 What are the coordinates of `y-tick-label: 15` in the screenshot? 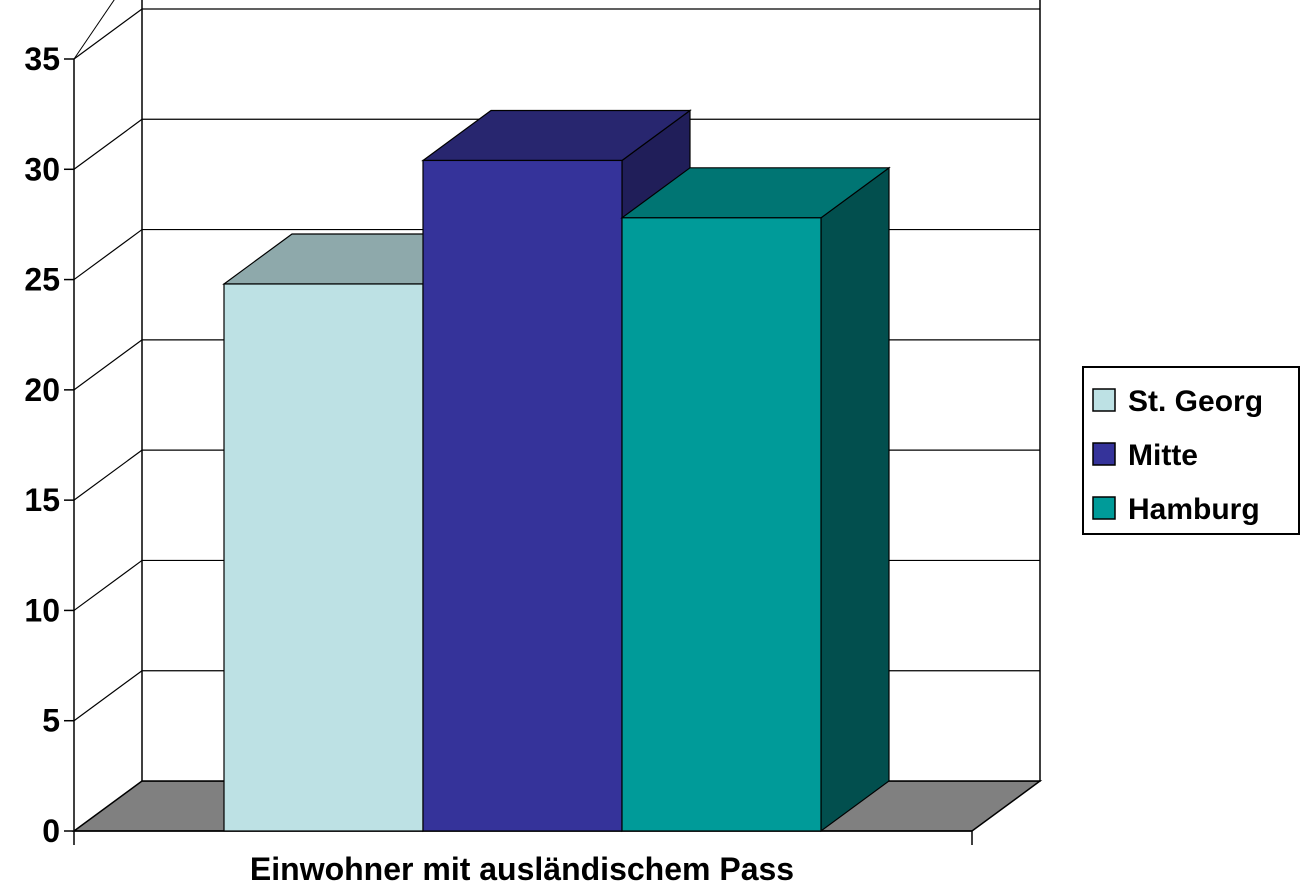 It's located at (42, 500).